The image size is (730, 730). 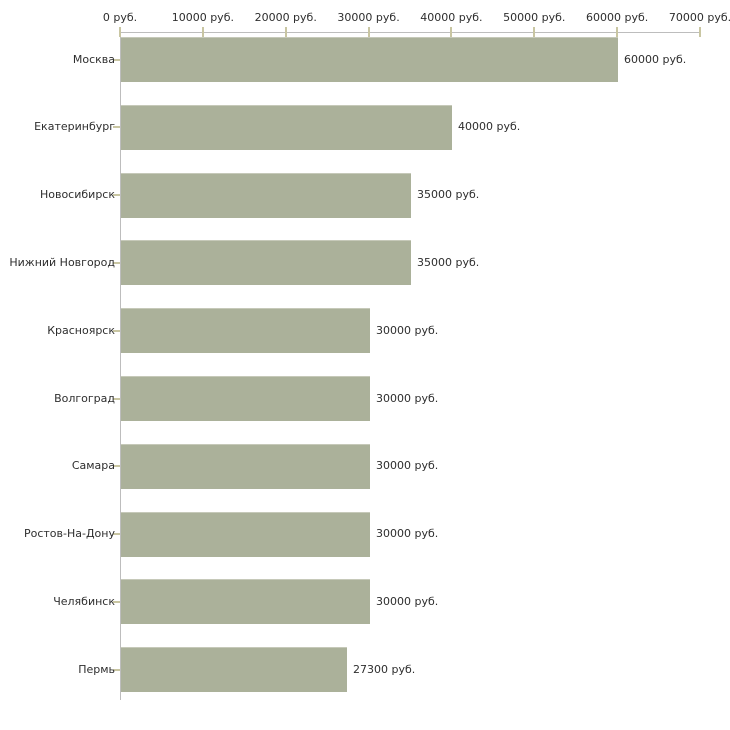 I want to click on x-axis-tick-label: 20000 руб., so click(x=285, y=17).